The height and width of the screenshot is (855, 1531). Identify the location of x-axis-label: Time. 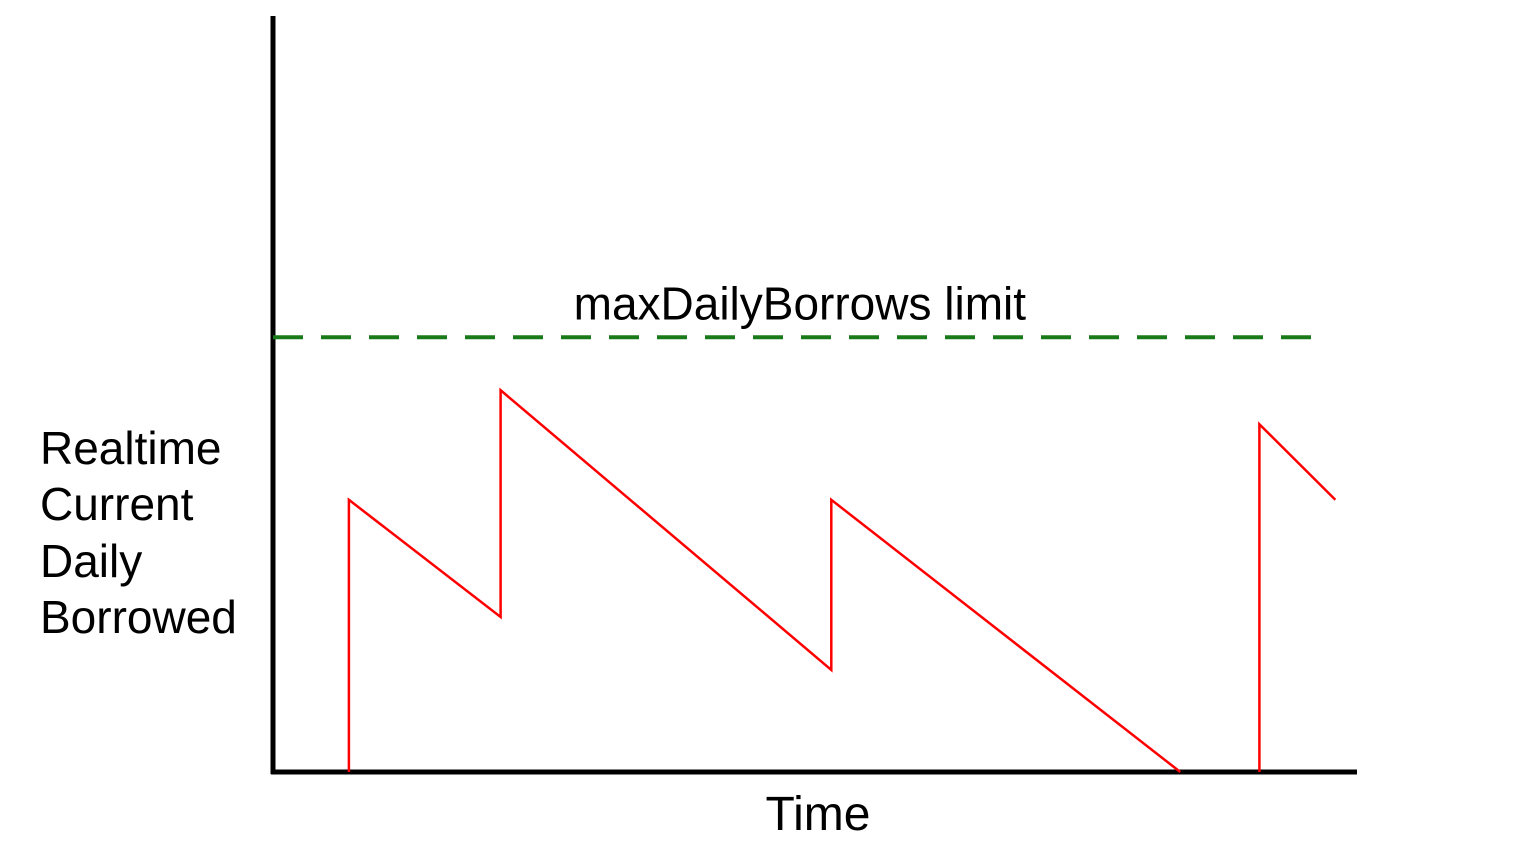
(818, 814).